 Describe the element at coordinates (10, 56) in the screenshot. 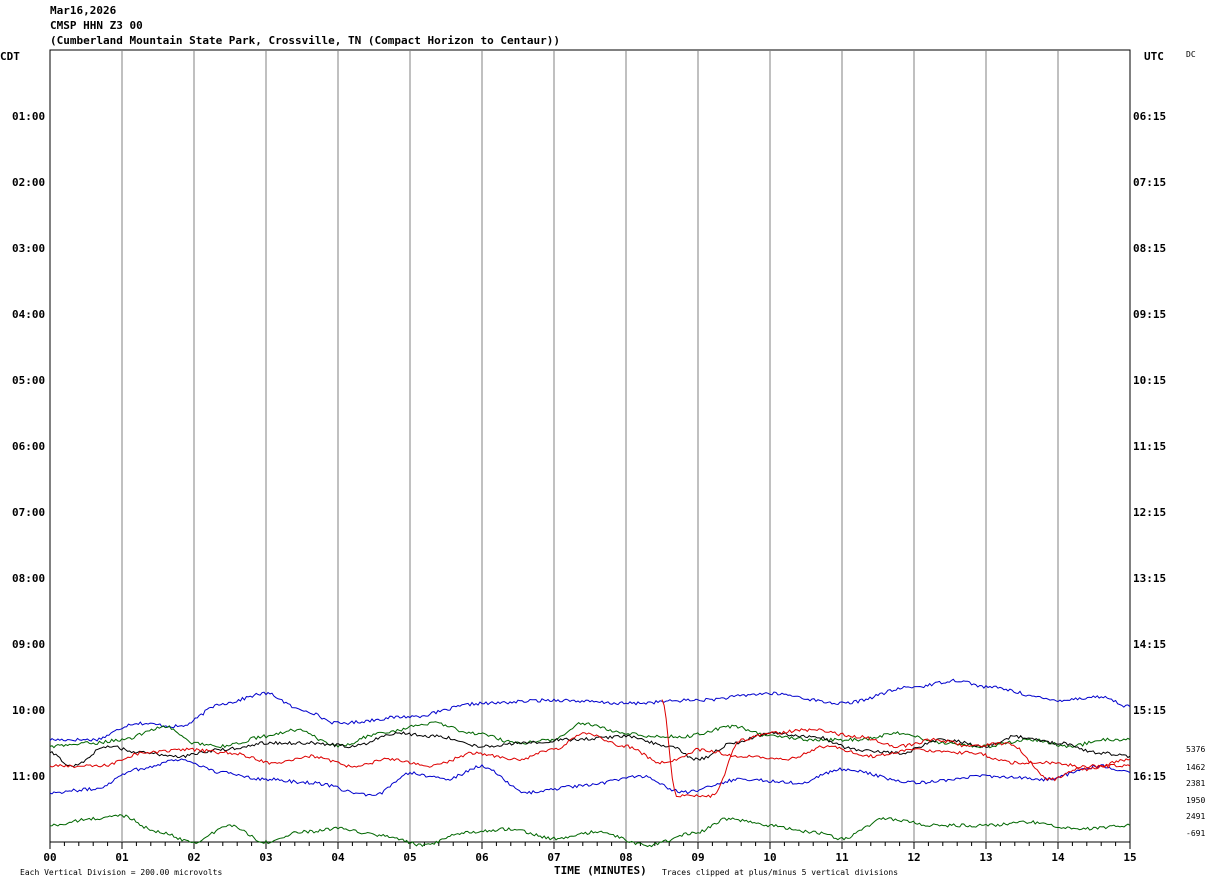

I see `left-axis-title: CDT` at that location.